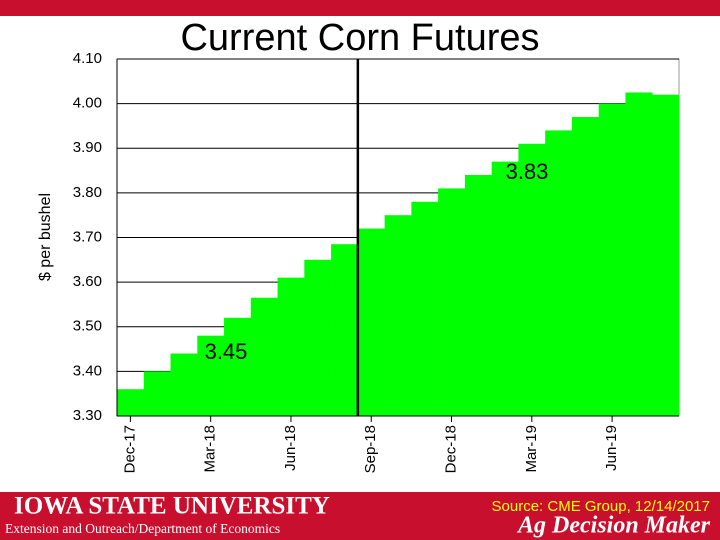 The image size is (720, 540). Describe the element at coordinates (290, 448) in the screenshot. I see `x-tick-label: Jun-18` at that location.